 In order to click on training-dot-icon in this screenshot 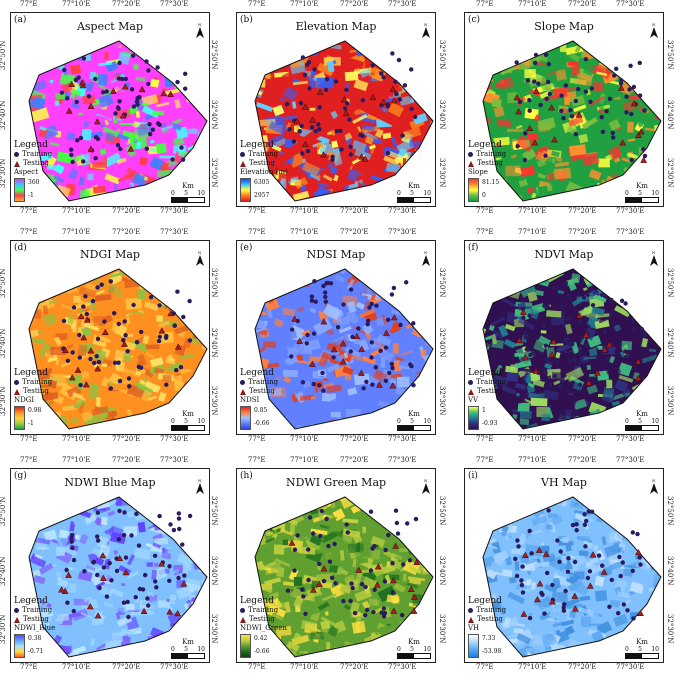, I will do `click(16, 610)`.